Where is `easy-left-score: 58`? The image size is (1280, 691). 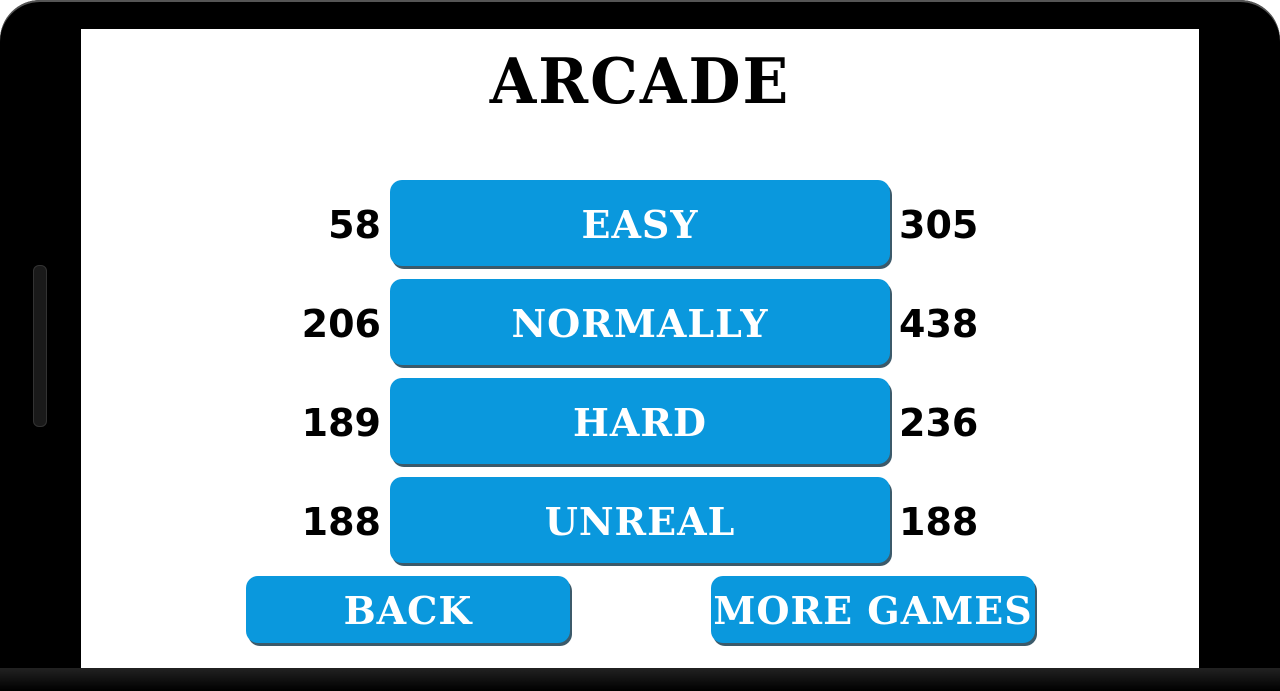
easy-left-score: 58 is located at coordinates (354, 225).